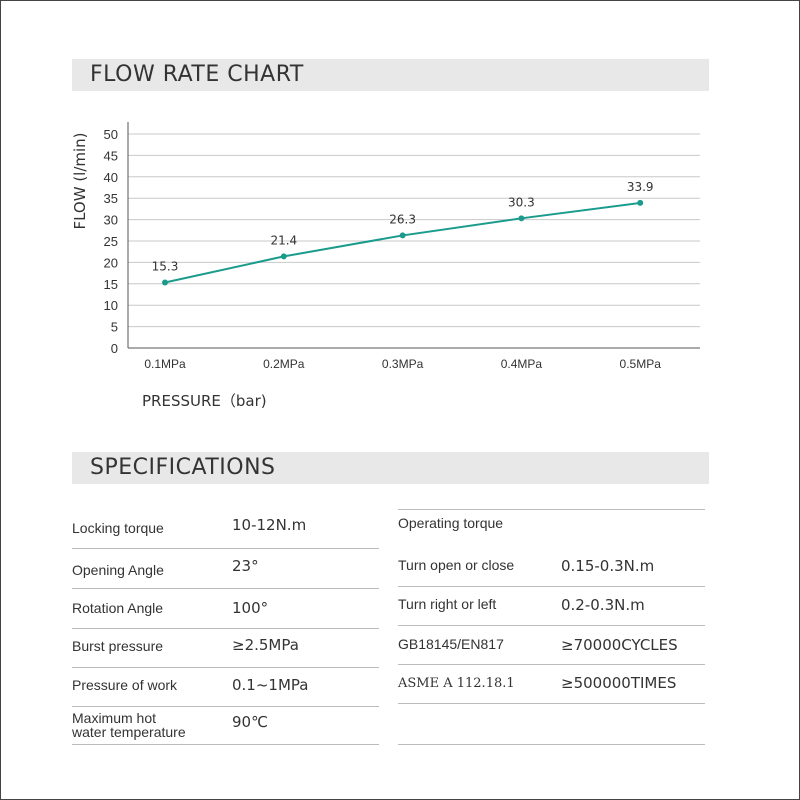 The height and width of the screenshot is (800, 800). I want to click on spec-label: Turn right or left, so click(447, 604).